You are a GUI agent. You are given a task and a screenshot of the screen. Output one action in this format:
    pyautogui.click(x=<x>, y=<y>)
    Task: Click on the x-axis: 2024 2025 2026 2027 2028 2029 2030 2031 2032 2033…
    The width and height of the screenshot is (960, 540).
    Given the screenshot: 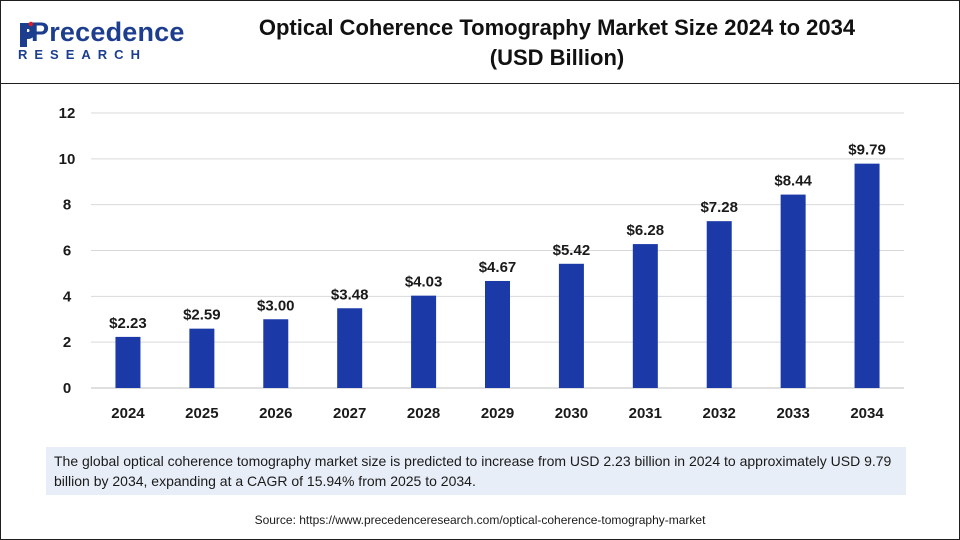 What is the action you would take?
    pyautogui.click(x=497, y=413)
    